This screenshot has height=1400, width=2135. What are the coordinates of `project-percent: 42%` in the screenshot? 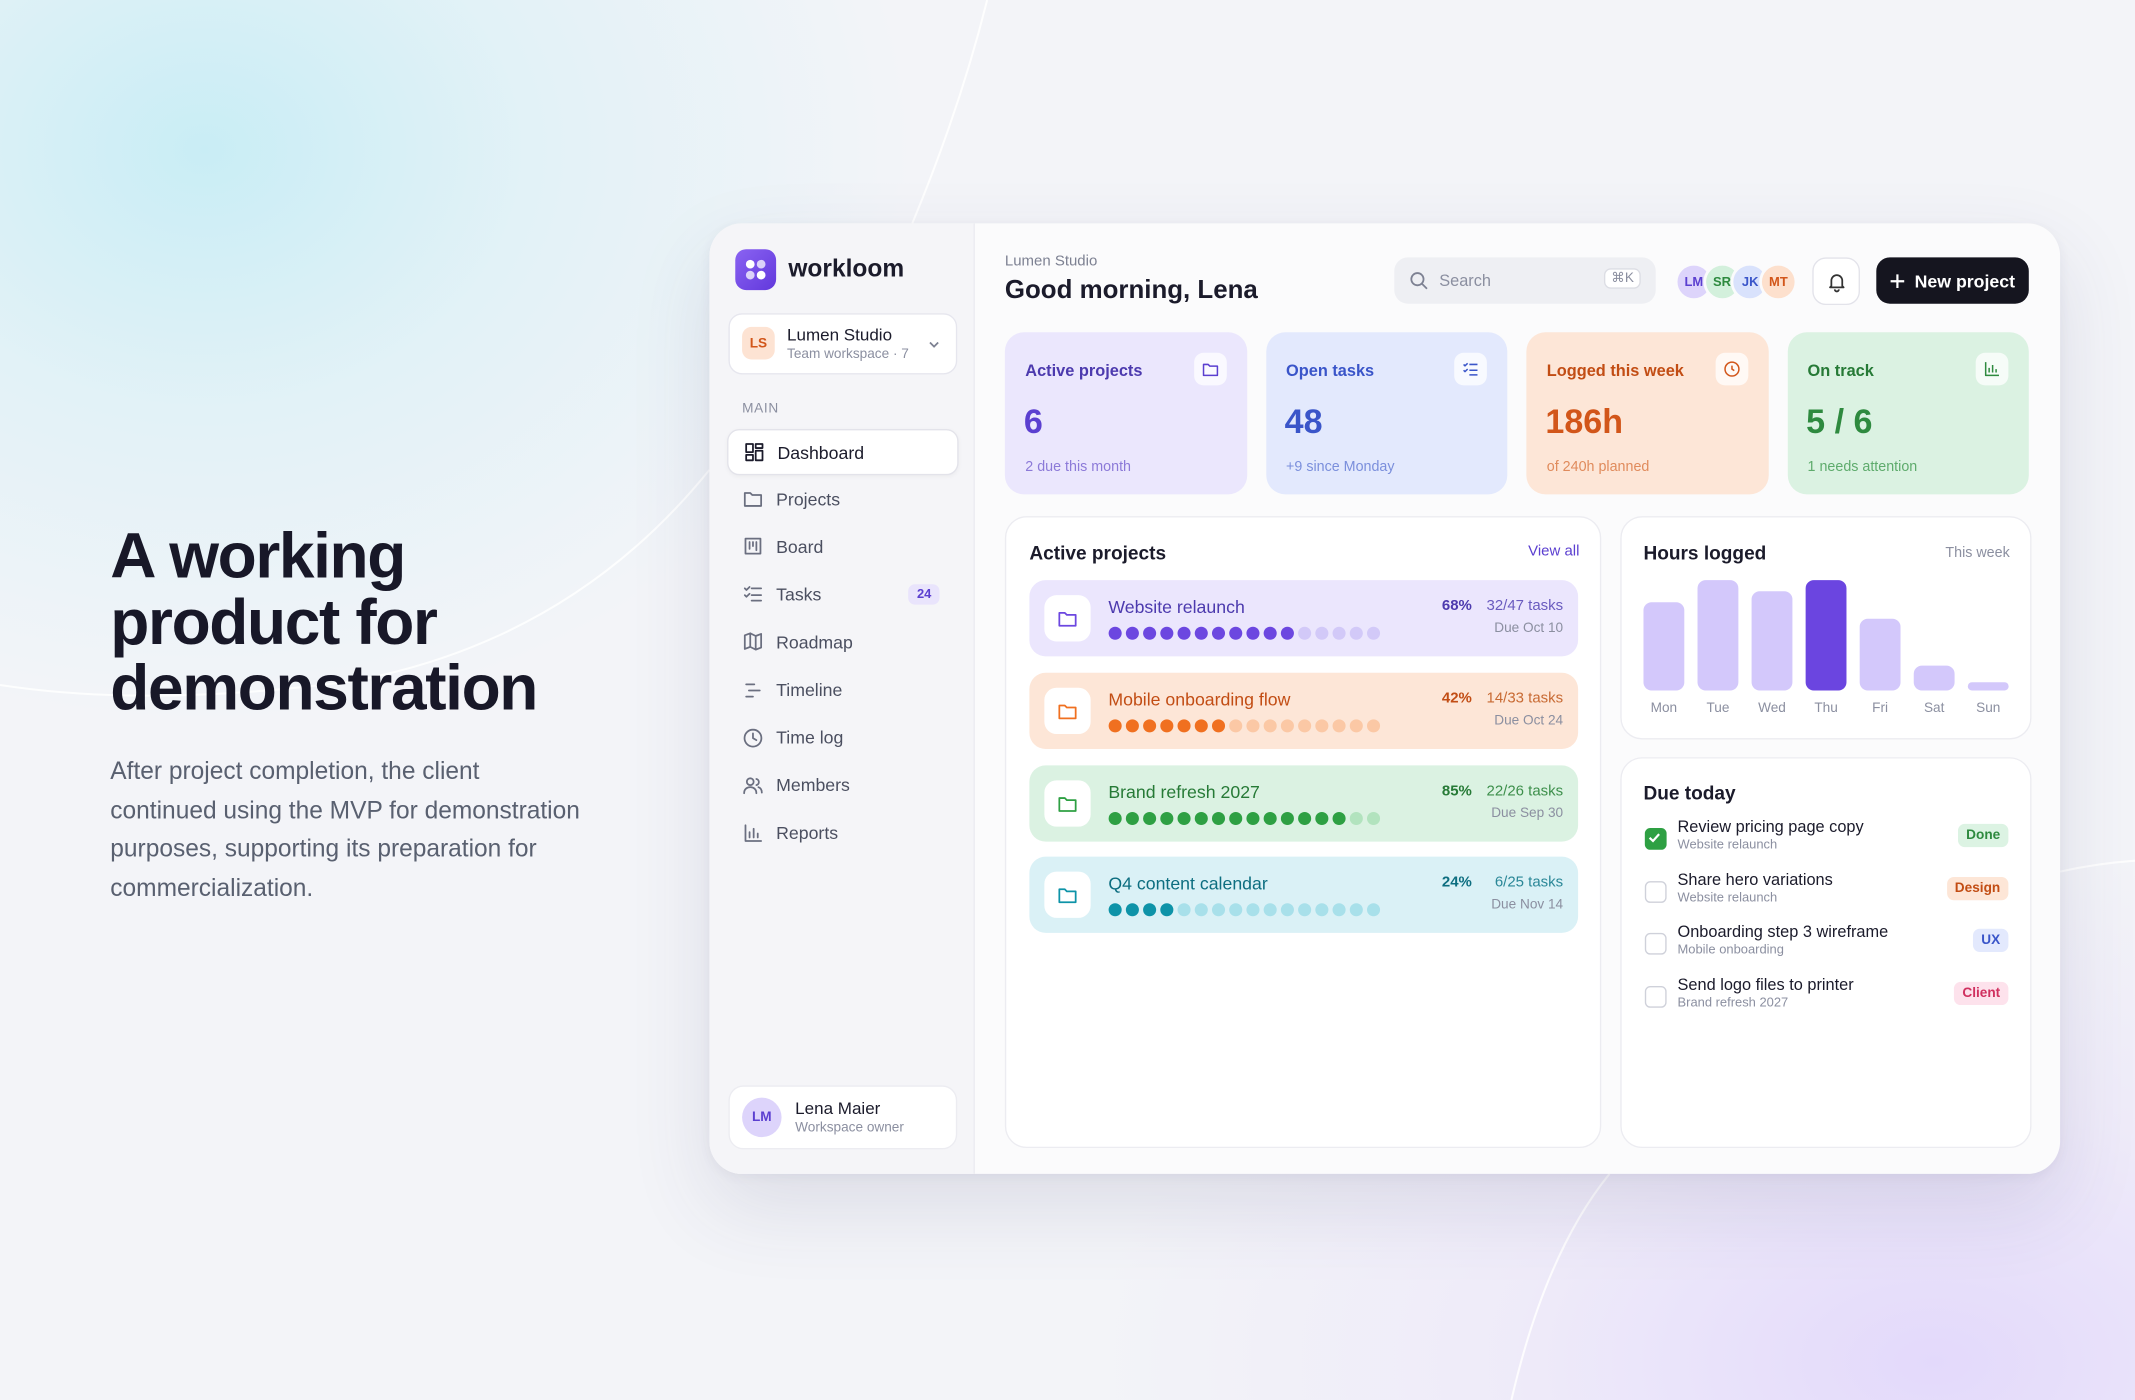 It's located at (1456, 698).